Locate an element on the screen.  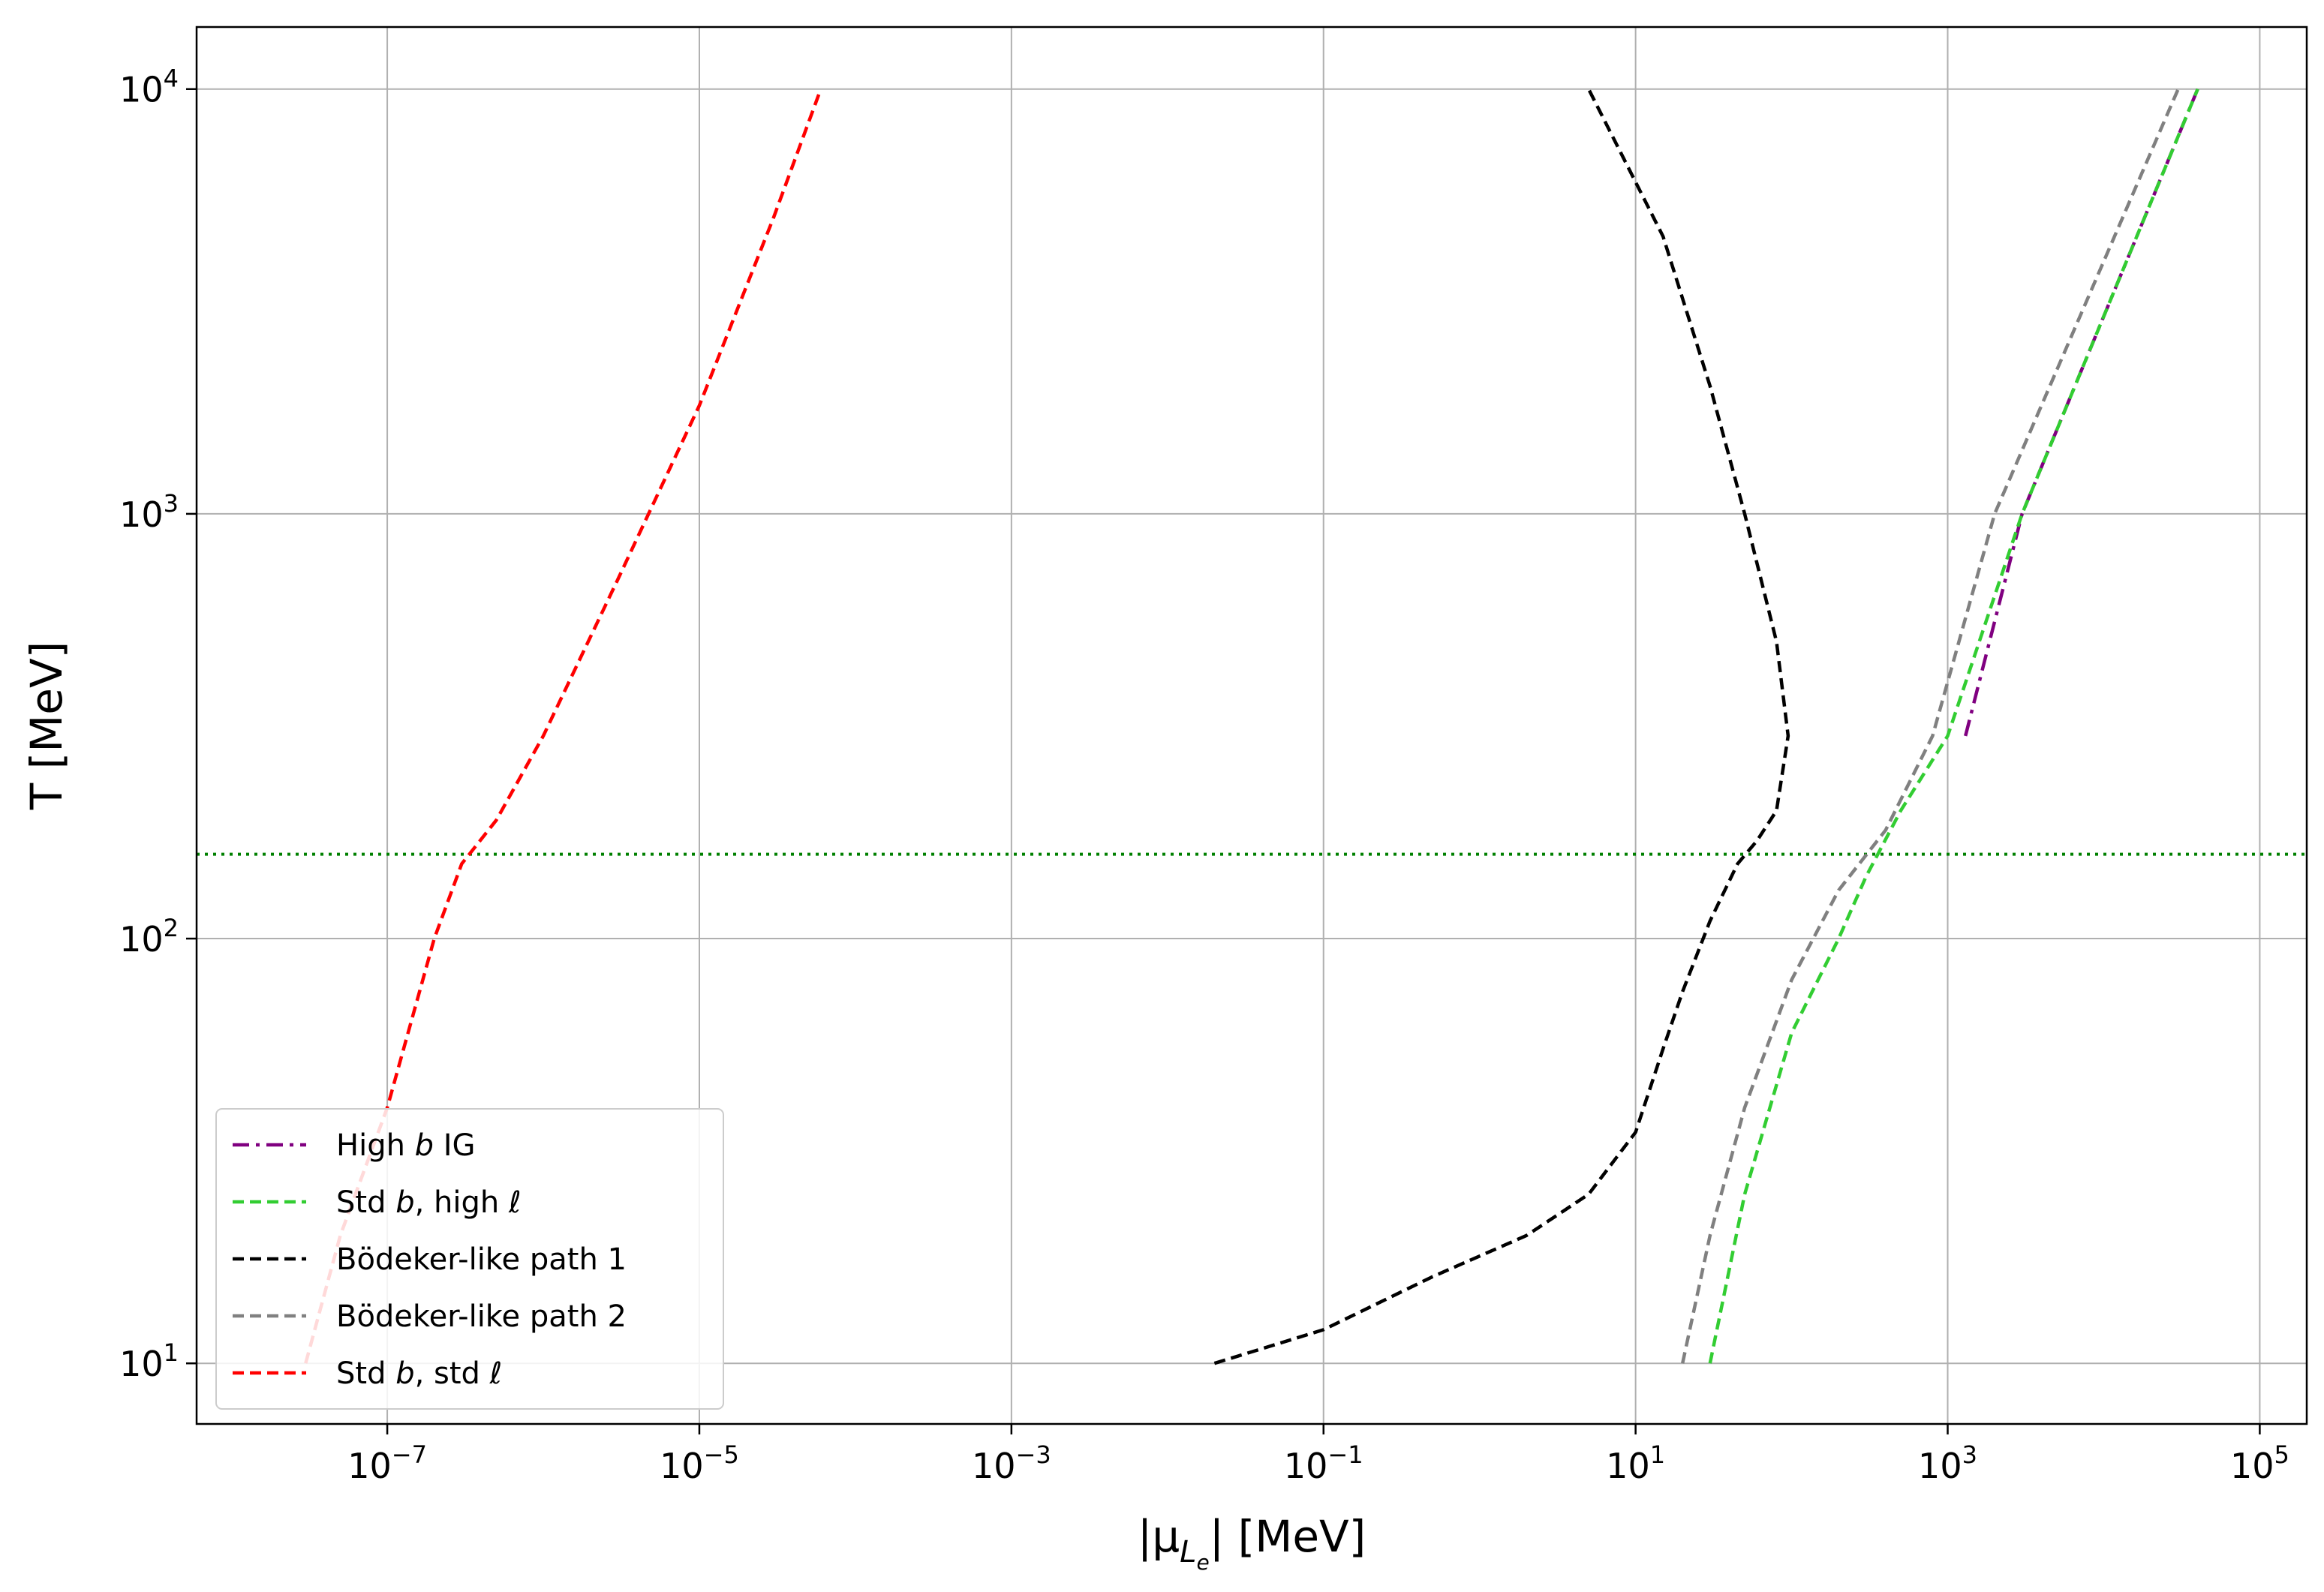
legend-label-part: Bödeker-like path 2 is located at coordinates (481, 1316).